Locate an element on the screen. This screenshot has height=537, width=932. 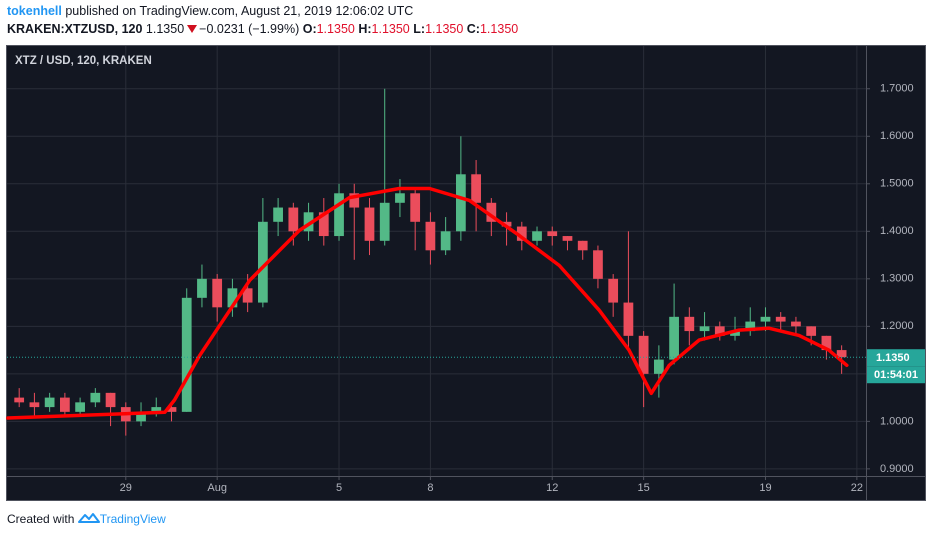
x-tick-label: 15 is located at coordinates (644, 488).